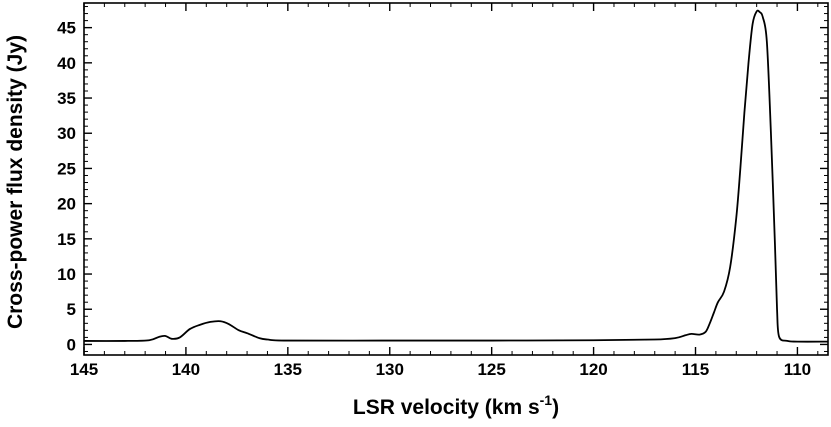 The height and width of the screenshot is (427, 831). Describe the element at coordinates (66, 63) in the screenshot. I see `y-tick-label: 40` at that location.